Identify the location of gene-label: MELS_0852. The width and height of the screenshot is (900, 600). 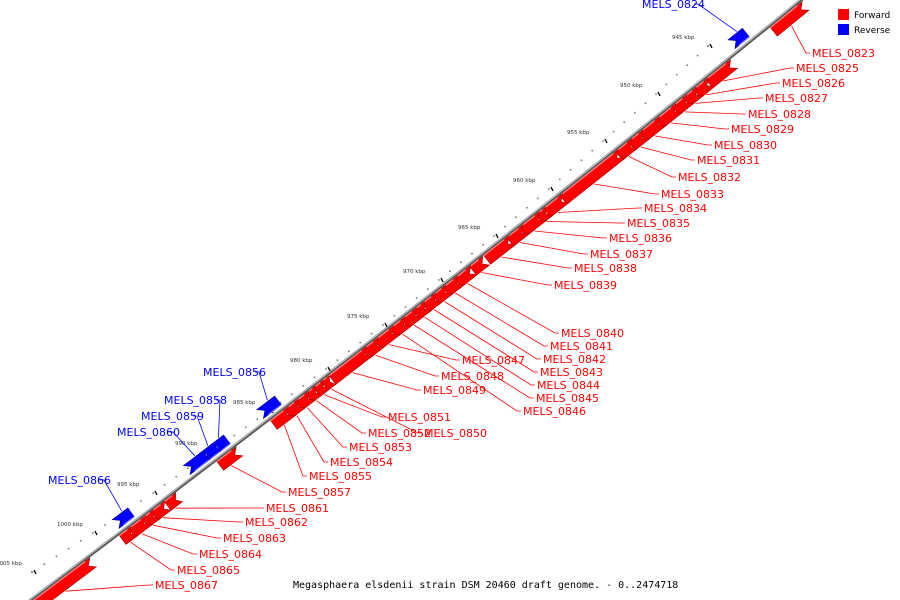
(399, 433).